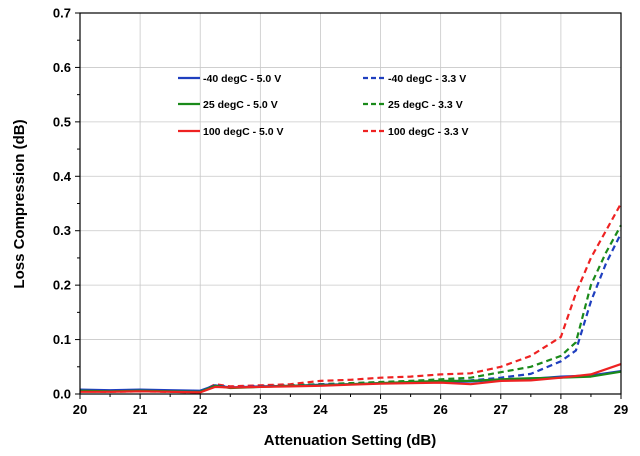 The width and height of the screenshot is (640, 456). Describe the element at coordinates (561, 409) in the screenshot. I see `x-tick-label: 28` at that location.